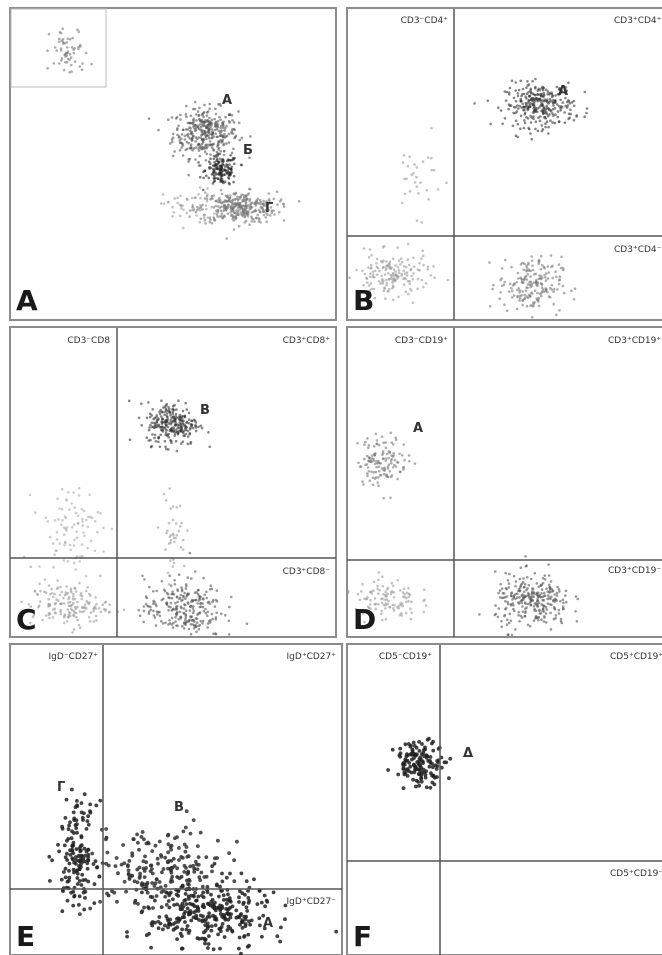 The height and width of the screenshot is (955, 662). What do you see at coordinates (134, 517) in the screenshot?
I see `panel-c-dots` at bounding box center [134, 517].